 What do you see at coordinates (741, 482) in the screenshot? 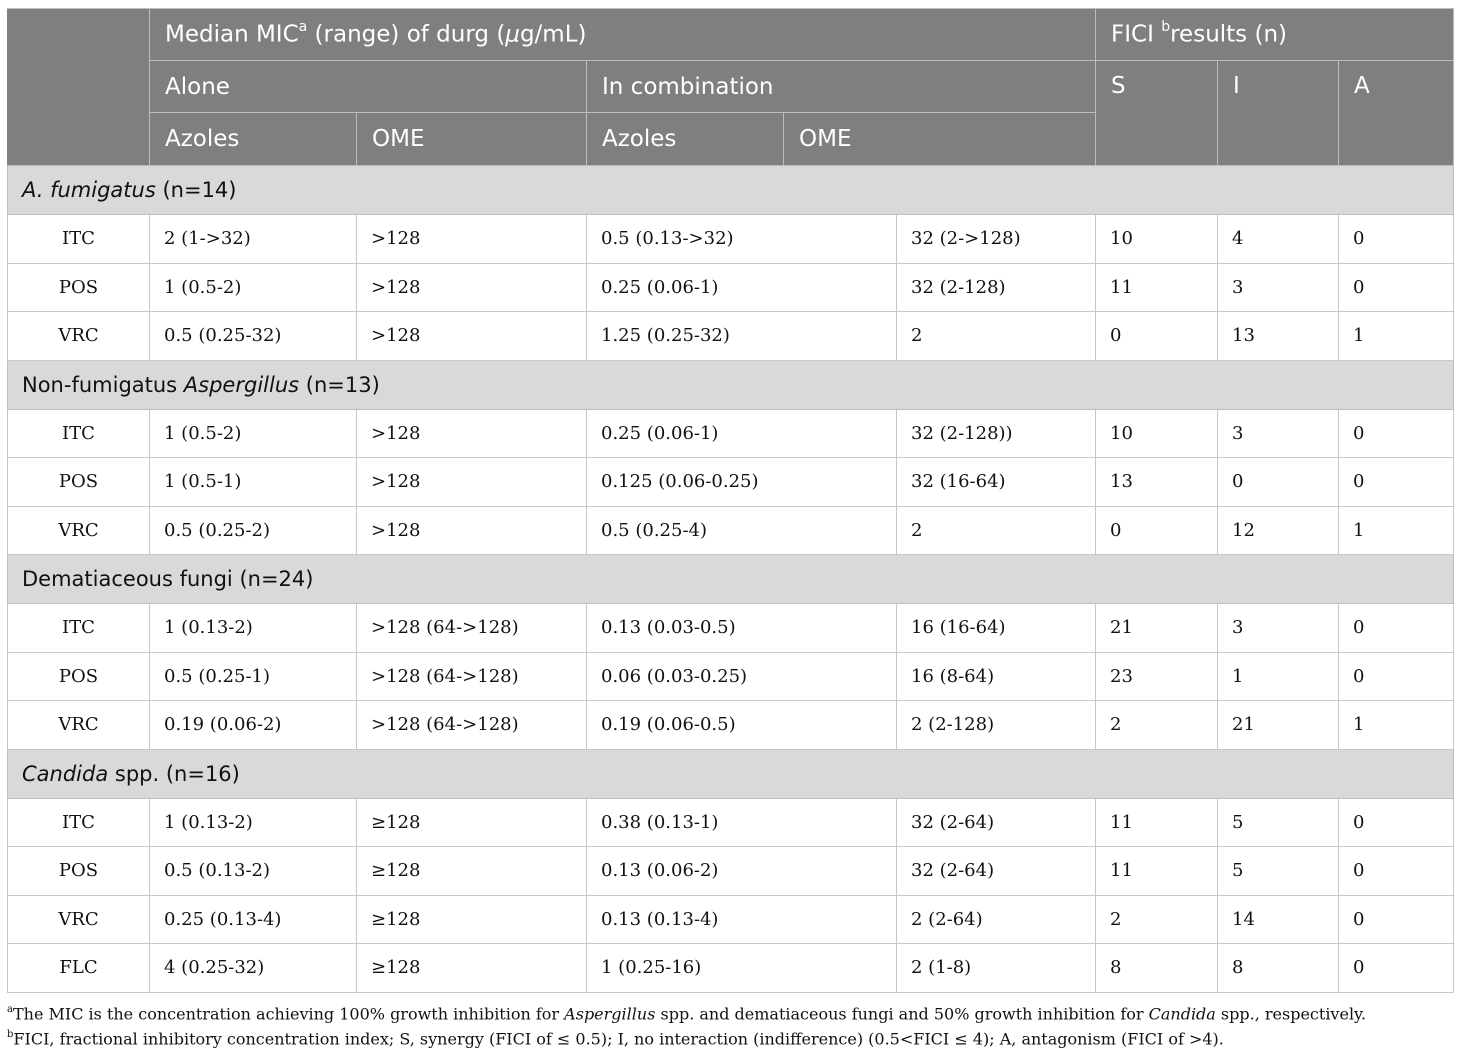
I see `azoles-combination-value: 0.125 (0.06-0.25)` at bounding box center [741, 482].